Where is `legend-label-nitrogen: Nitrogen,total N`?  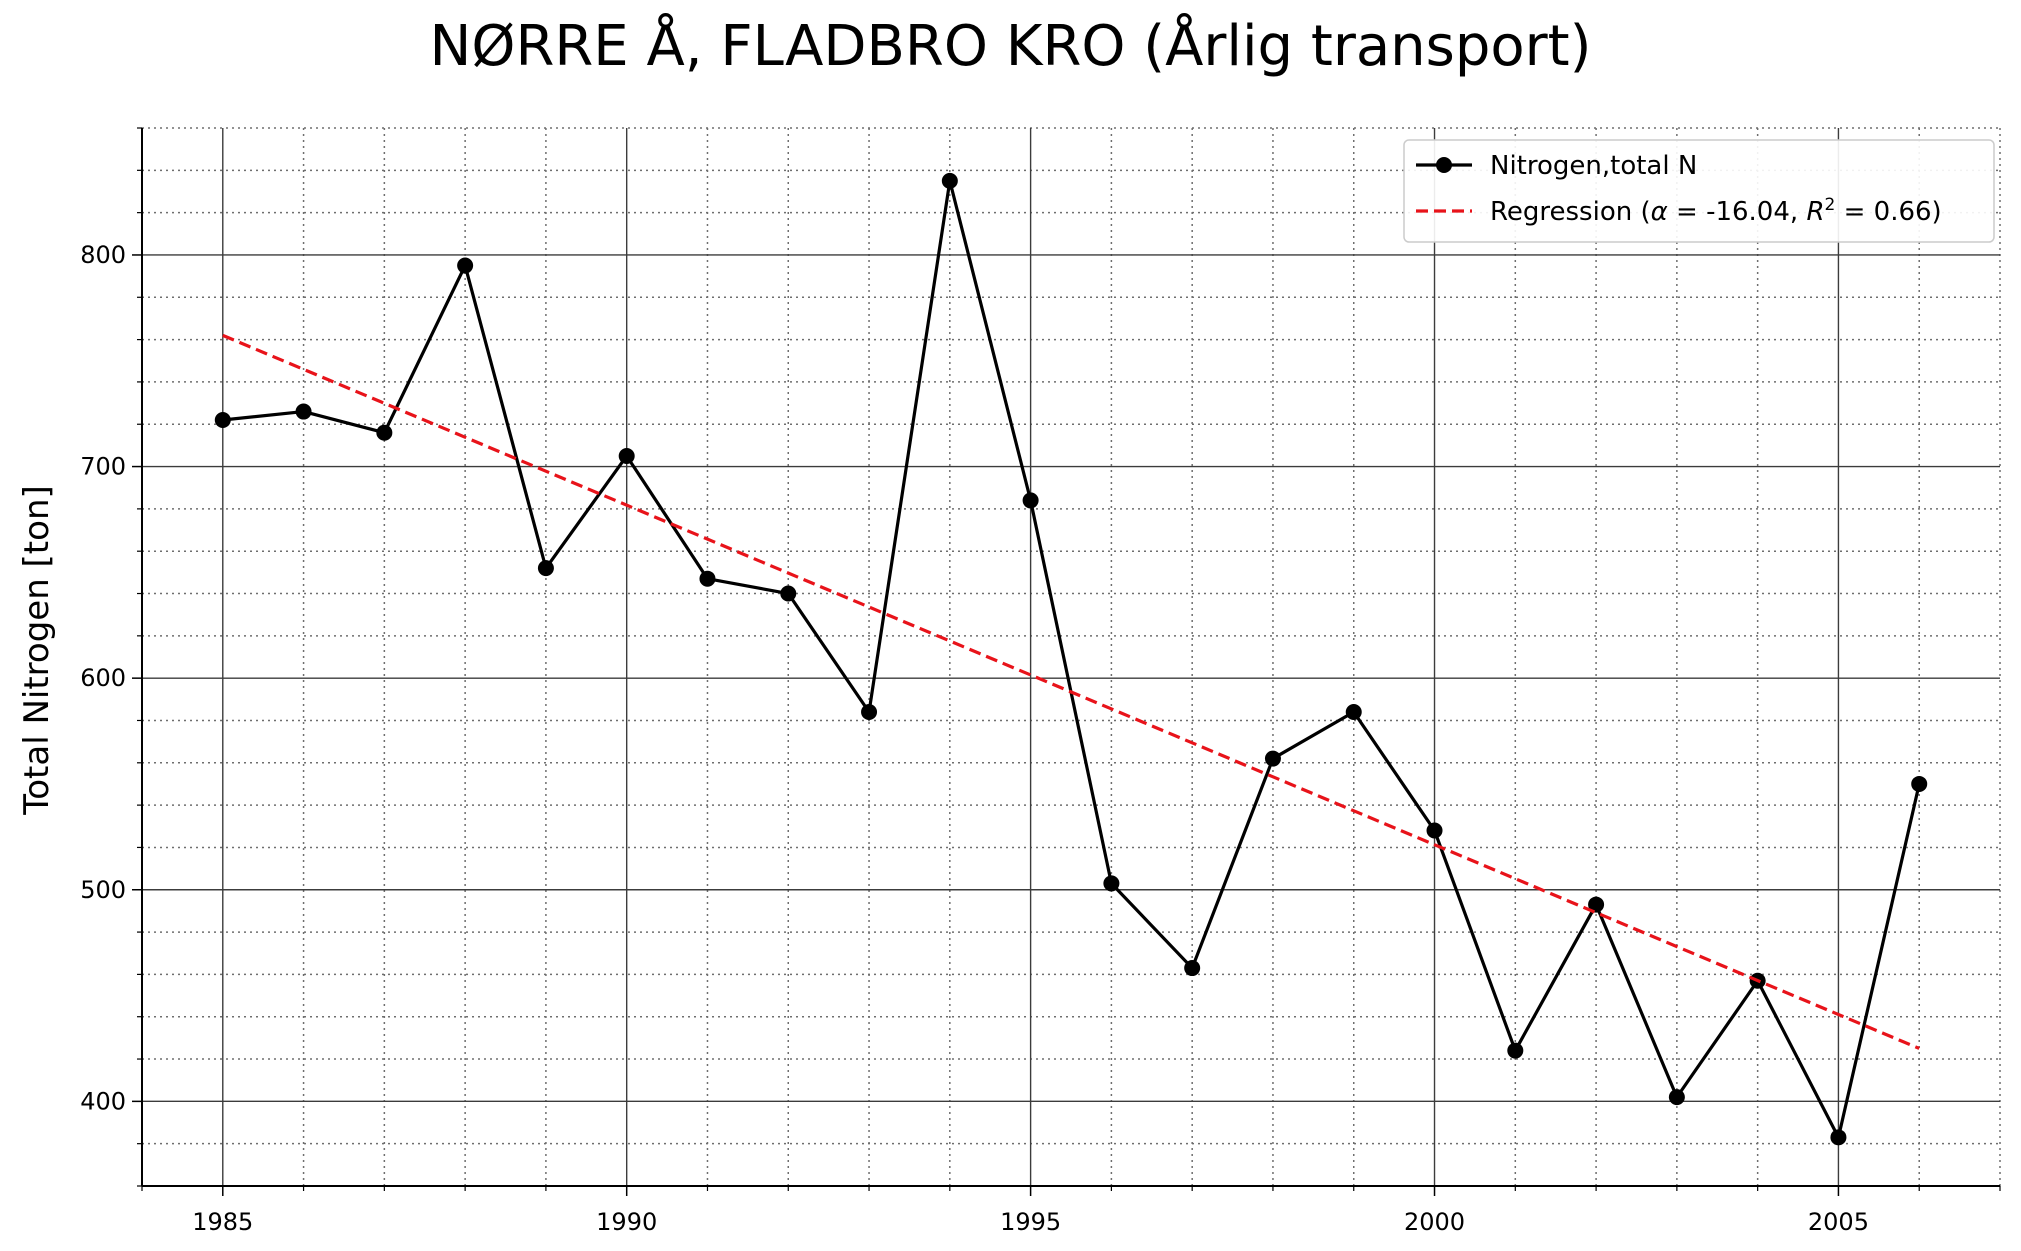
legend-label-nitrogen: Nitrogen,total N is located at coordinates (1593, 166).